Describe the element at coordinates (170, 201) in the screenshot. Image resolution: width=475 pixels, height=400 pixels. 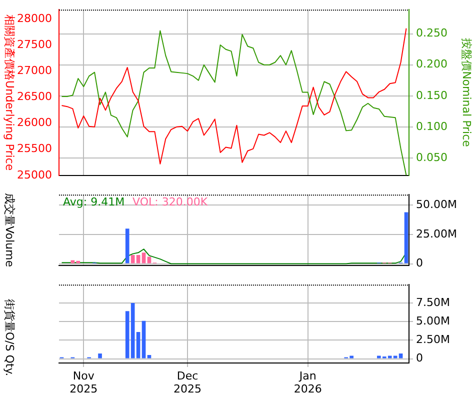
I see `text: VOL: 320.00K` at that location.